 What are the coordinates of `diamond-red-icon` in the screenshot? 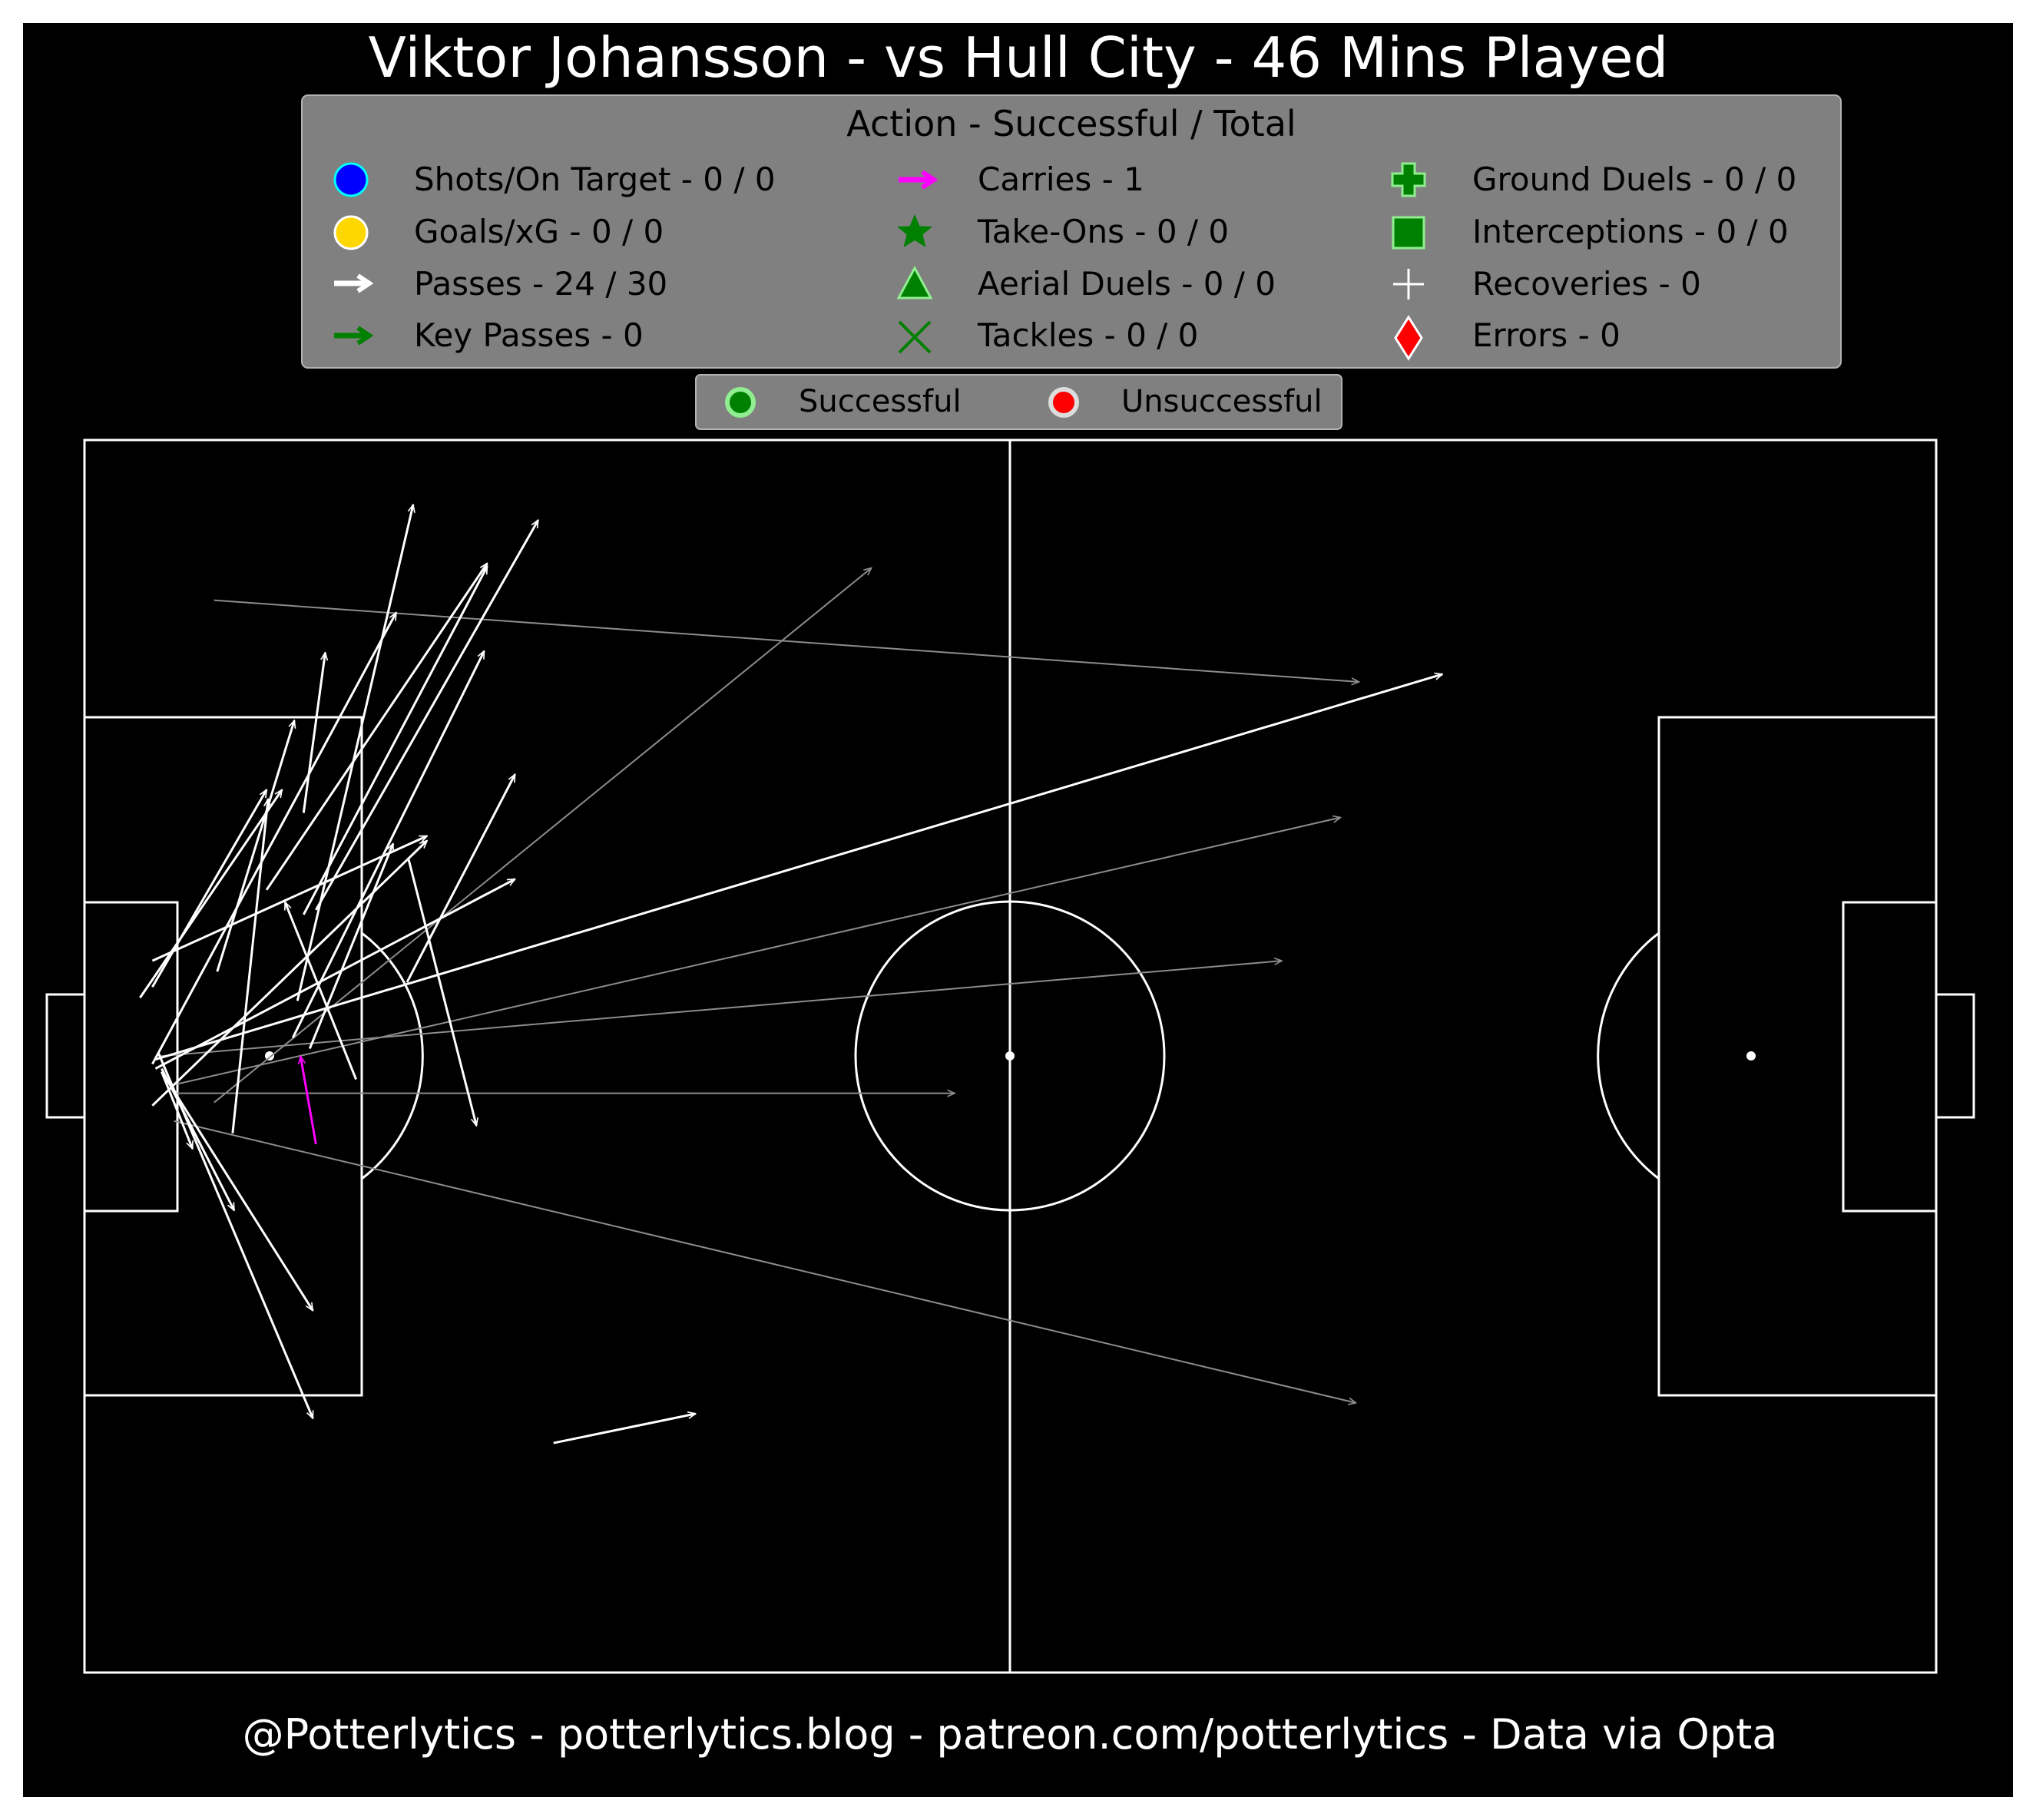 It's located at (1408, 338).